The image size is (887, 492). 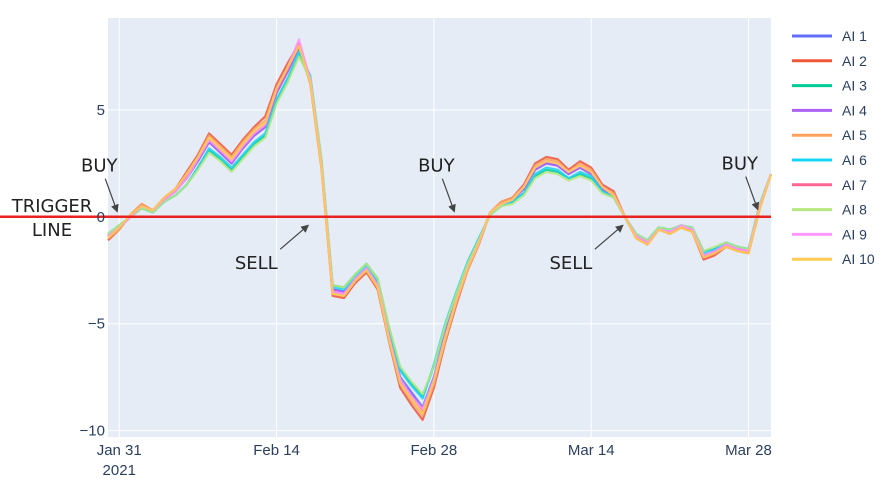 I want to click on y-tick-label: −10, so click(x=92, y=431).